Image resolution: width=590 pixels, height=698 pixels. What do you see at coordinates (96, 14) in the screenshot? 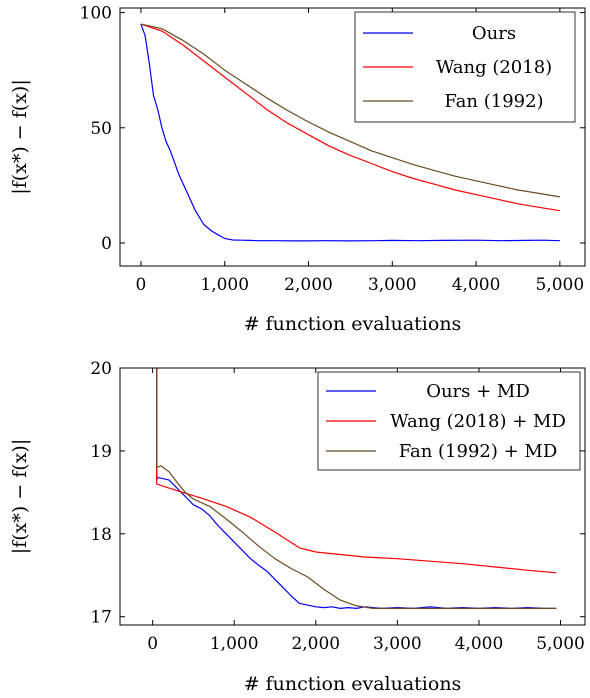
I see `y-tick-label: 100` at bounding box center [96, 14].